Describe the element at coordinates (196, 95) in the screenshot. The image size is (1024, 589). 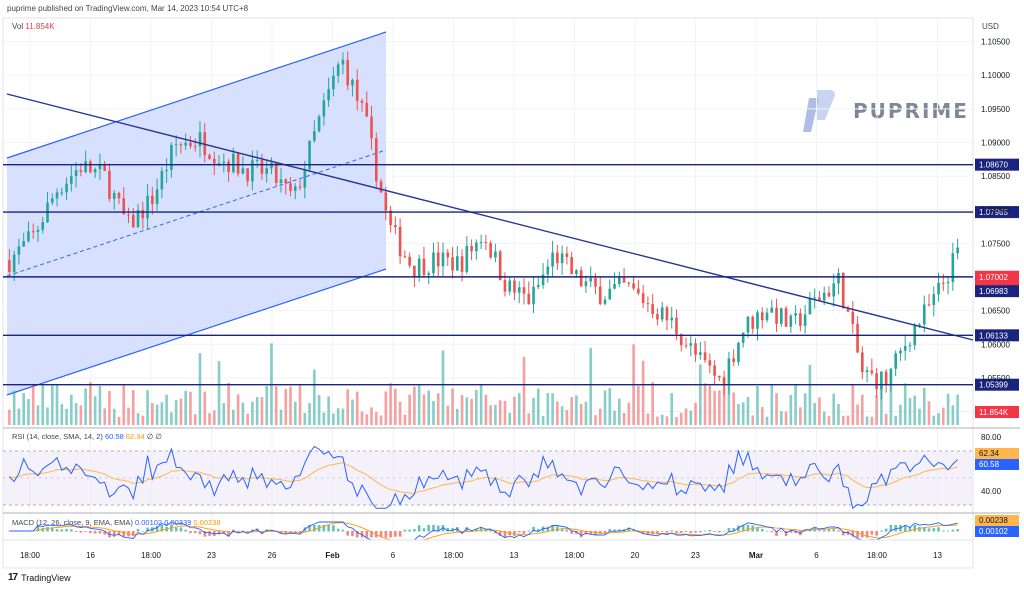
I see `channel-upper-line` at that location.